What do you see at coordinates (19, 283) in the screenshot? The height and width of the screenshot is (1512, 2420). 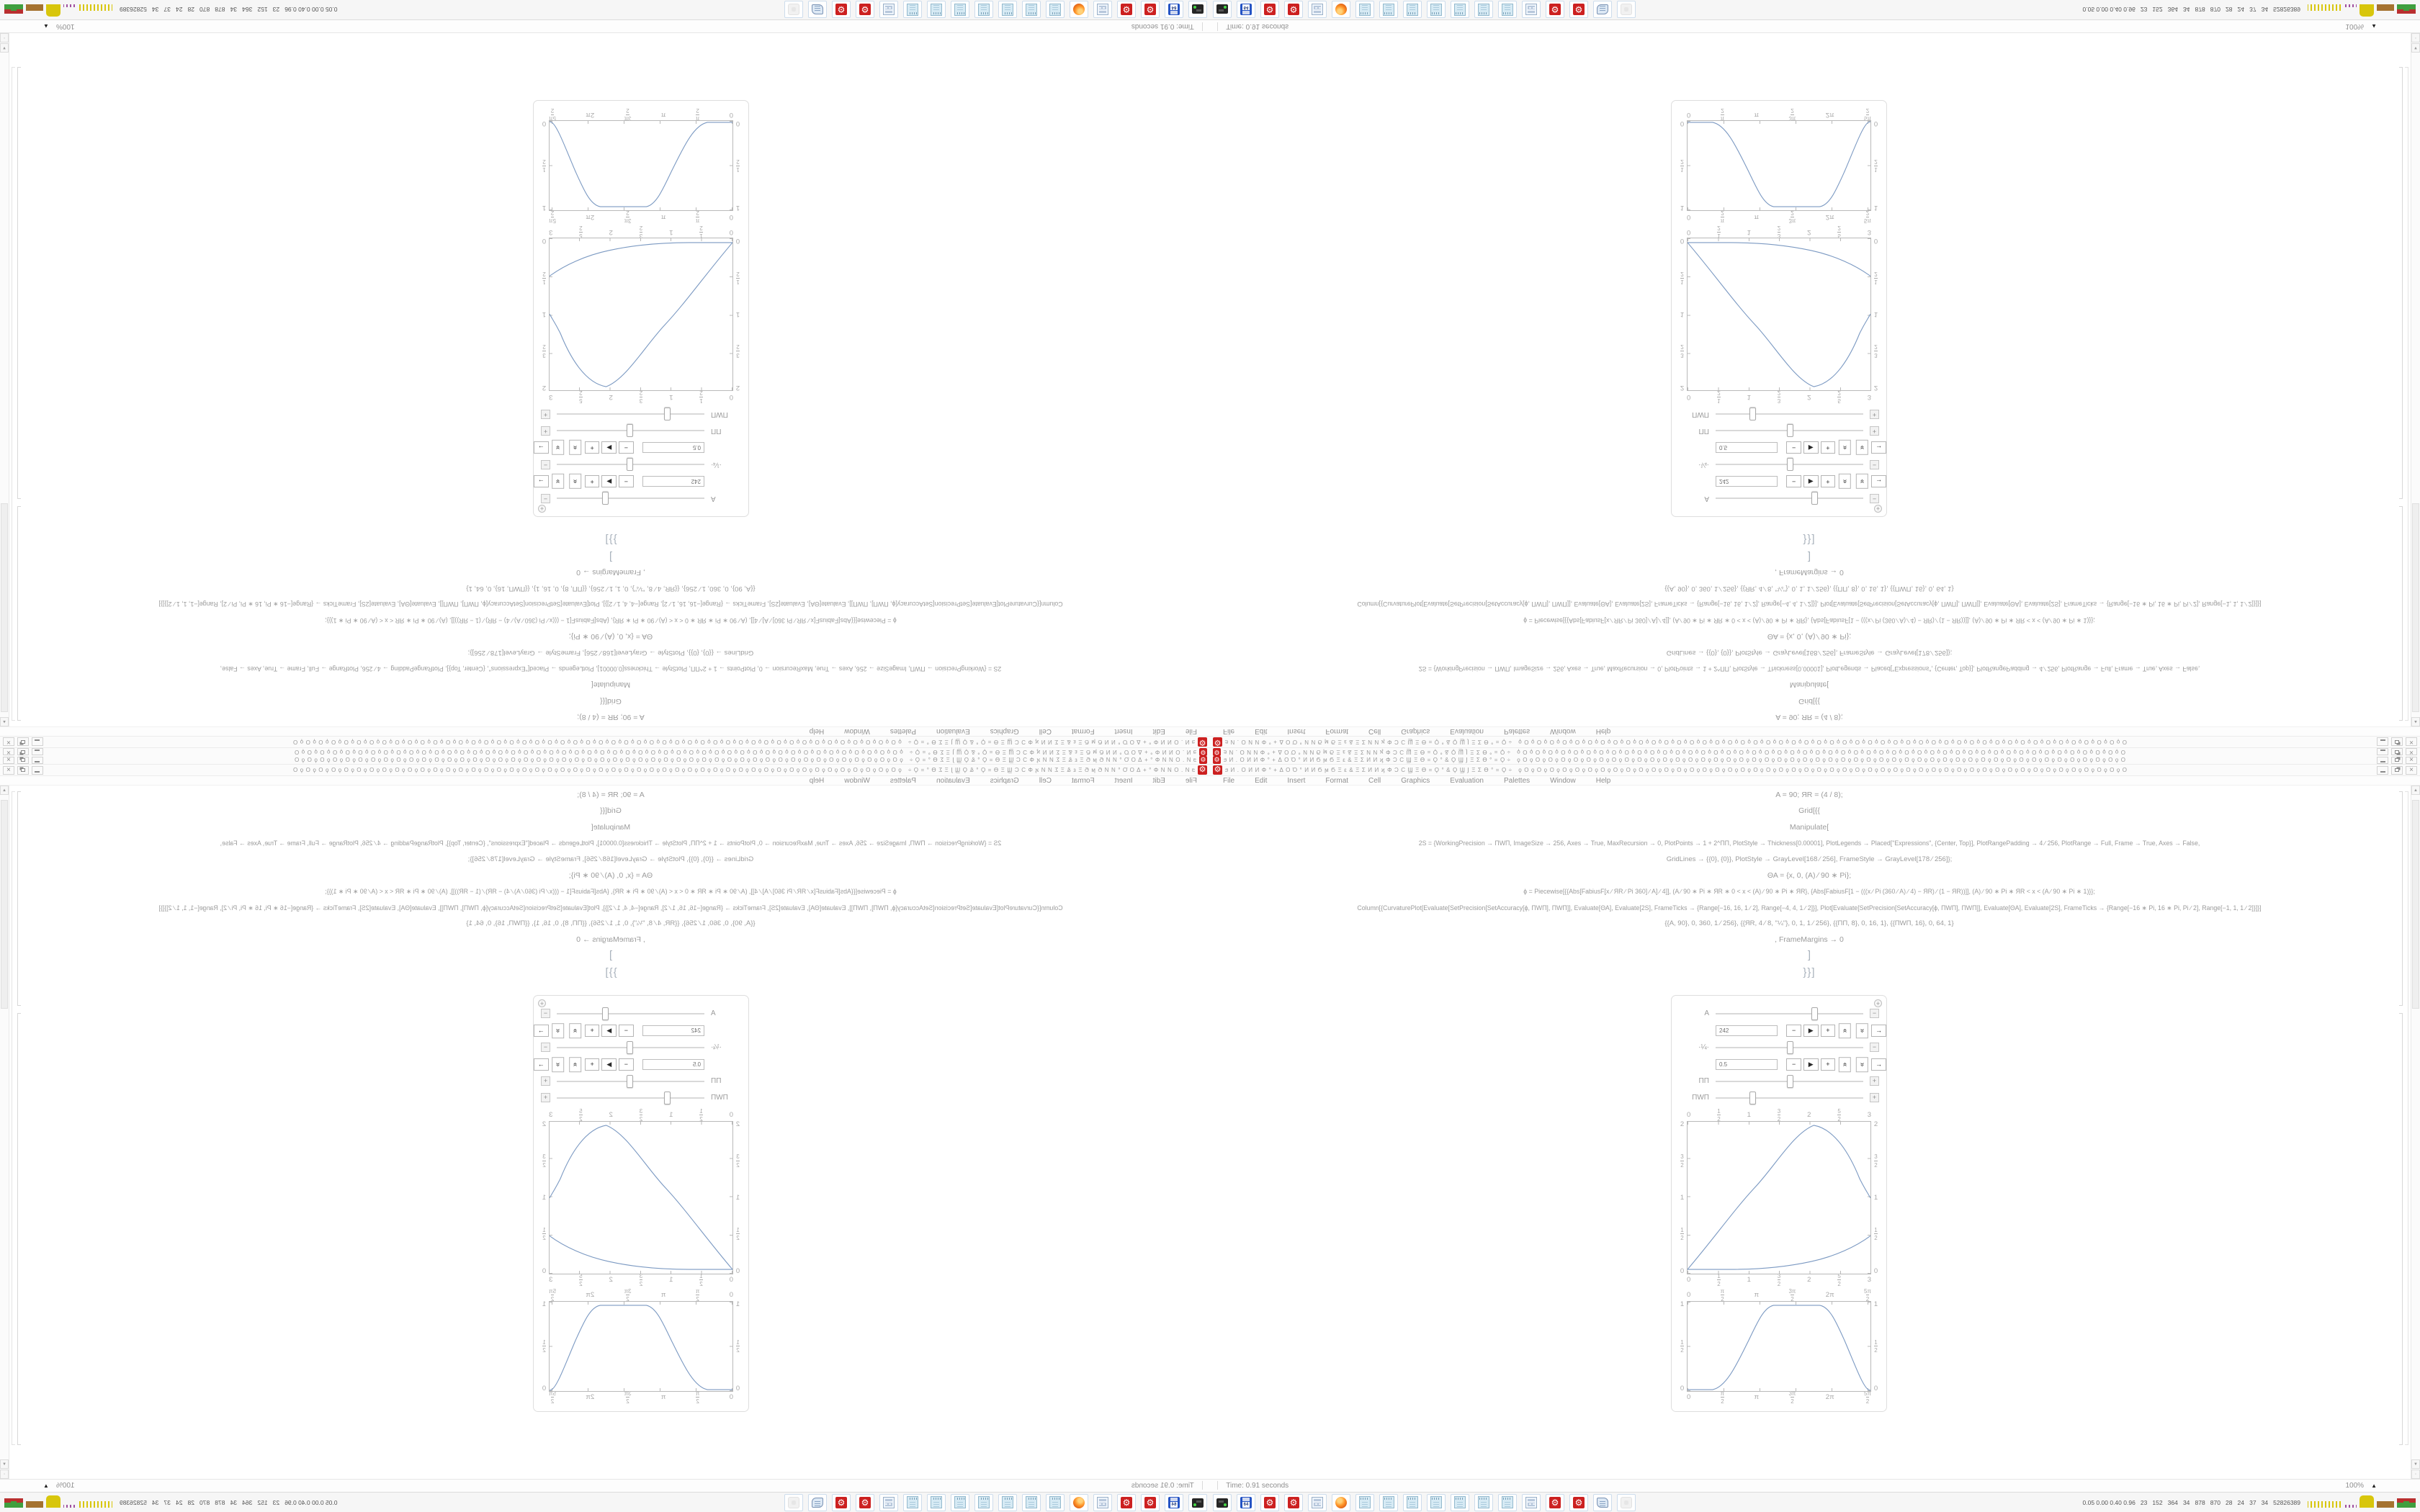 I see `output-cell-bracket` at bounding box center [19, 283].